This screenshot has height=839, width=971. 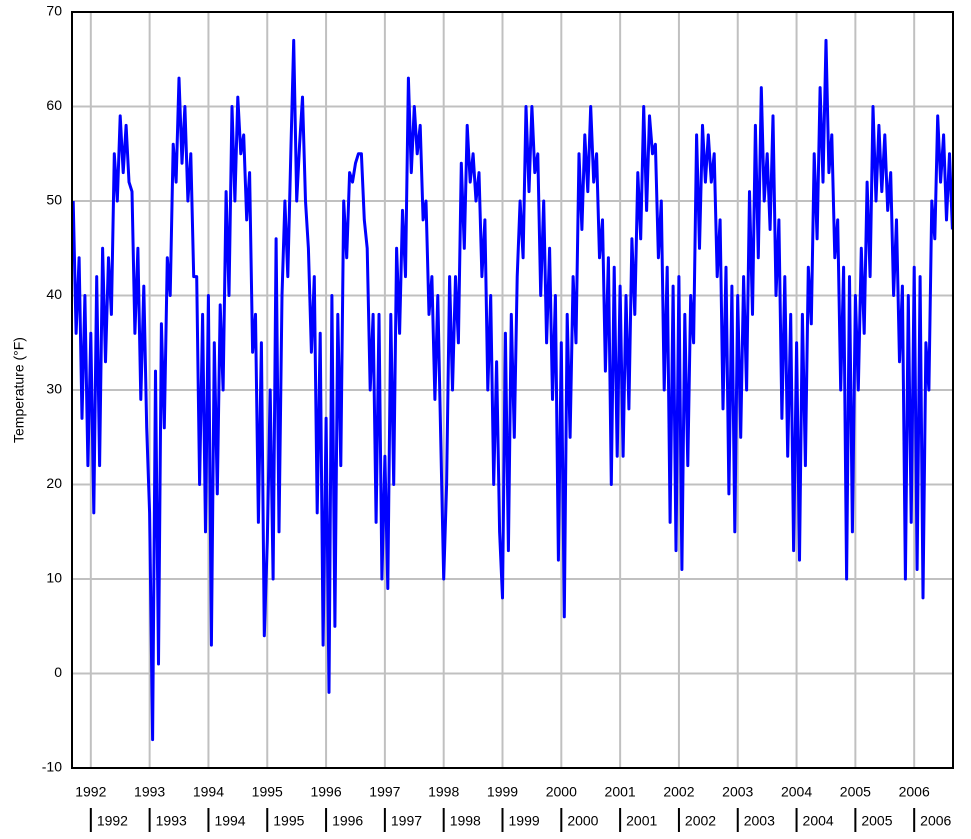 I want to click on x2-tick-label: 2006, so click(x=935, y=821).